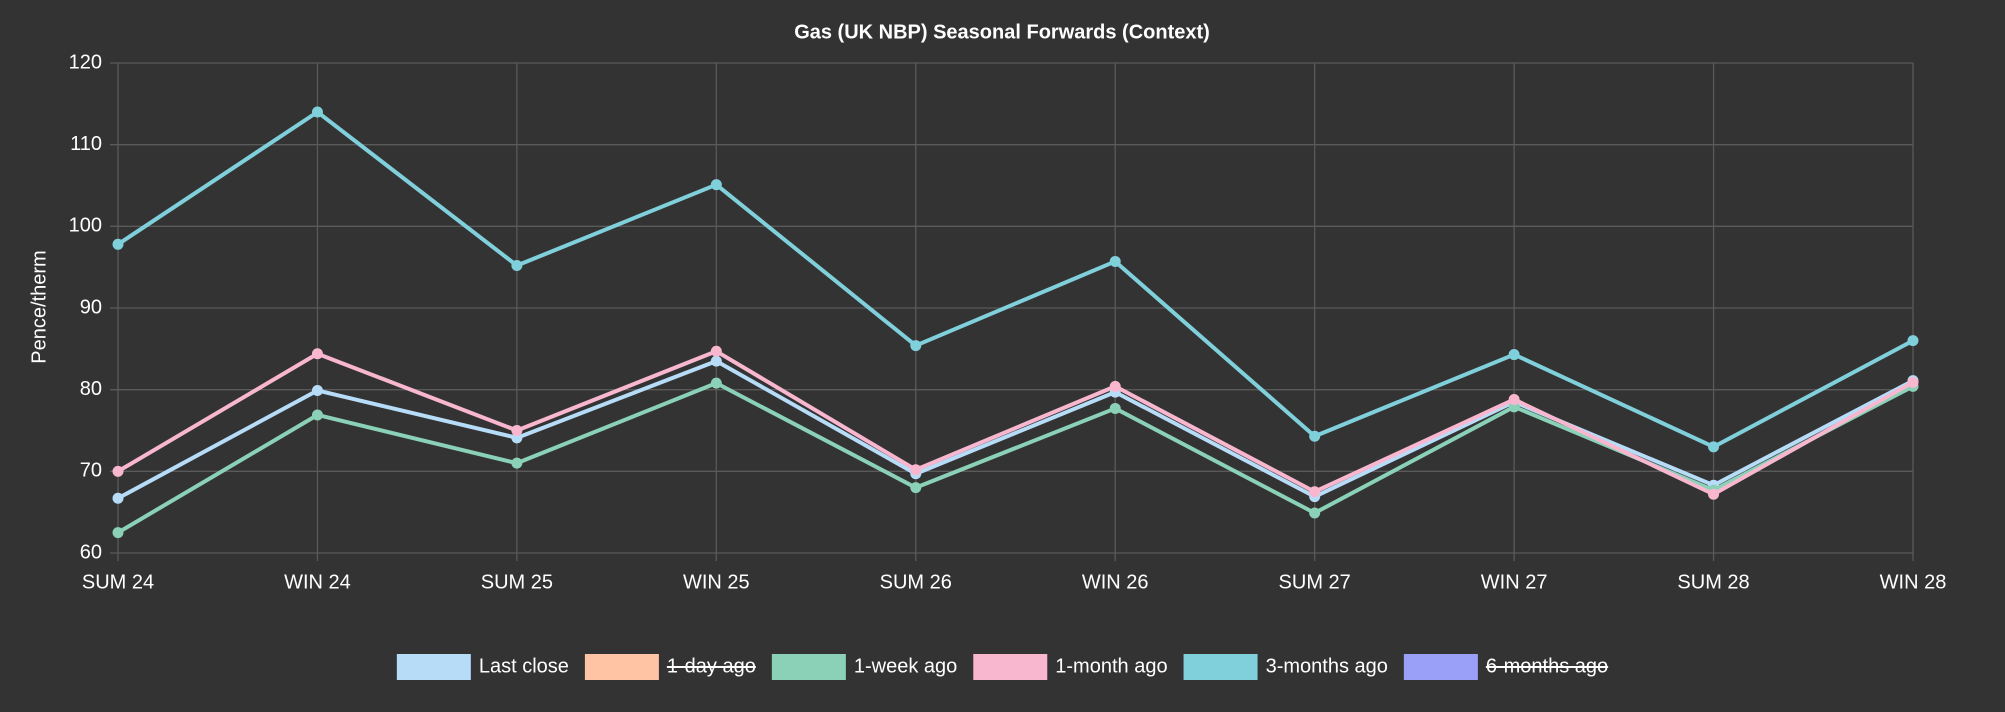 This screenshot has height=712, width=2005. I want to click on y-tick-label: 100, so click(85, 226).